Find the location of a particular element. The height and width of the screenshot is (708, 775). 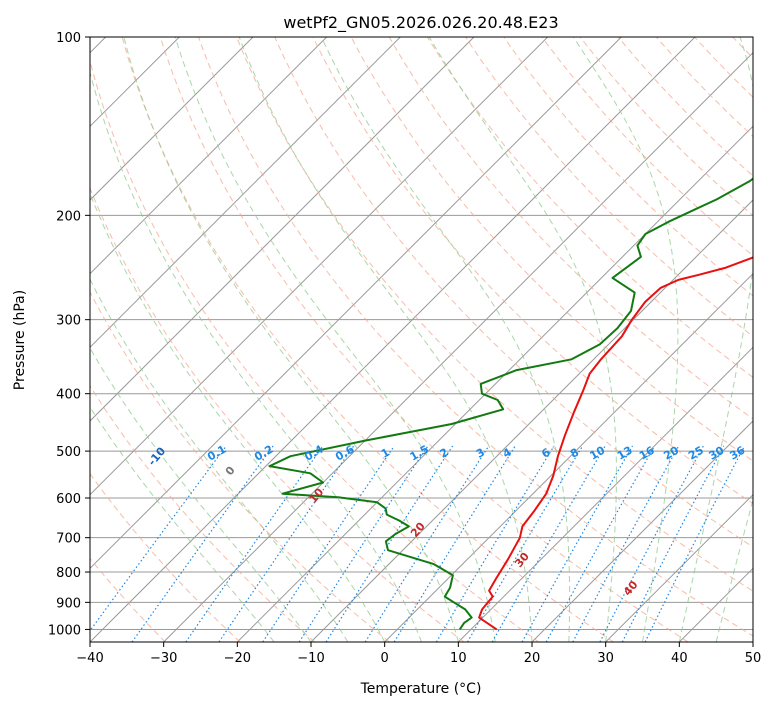

y-tick-label: 400 is located at coordinates (68, 395).